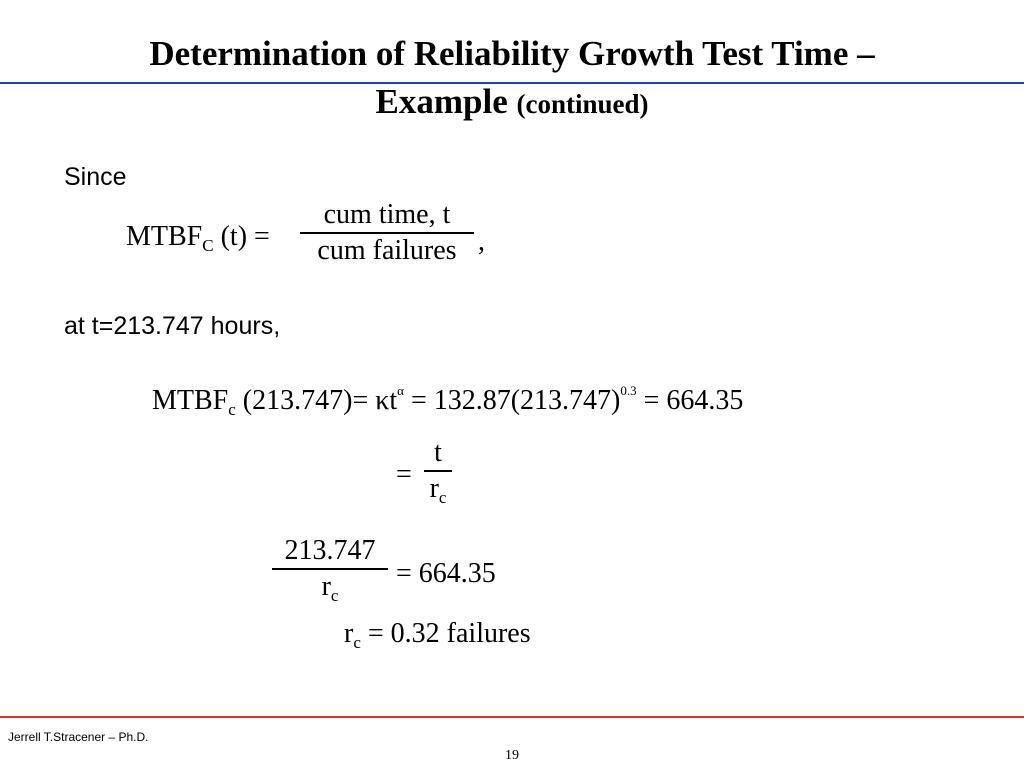 The width and height of the screenshot is (1024, 768). Describe the element at coordinates (446, 573) in the screenshot. I see `eq4-result: = 664.35` at that location.